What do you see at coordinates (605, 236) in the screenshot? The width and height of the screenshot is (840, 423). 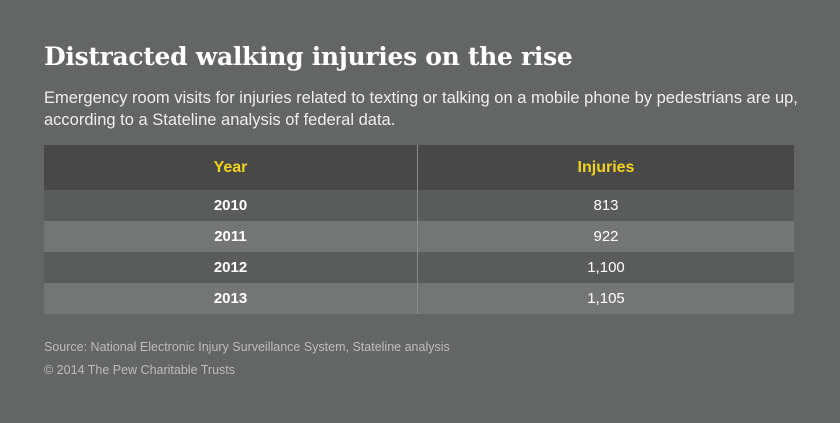 I see `injuries-cell: 922` at bounding box center [605, 236].